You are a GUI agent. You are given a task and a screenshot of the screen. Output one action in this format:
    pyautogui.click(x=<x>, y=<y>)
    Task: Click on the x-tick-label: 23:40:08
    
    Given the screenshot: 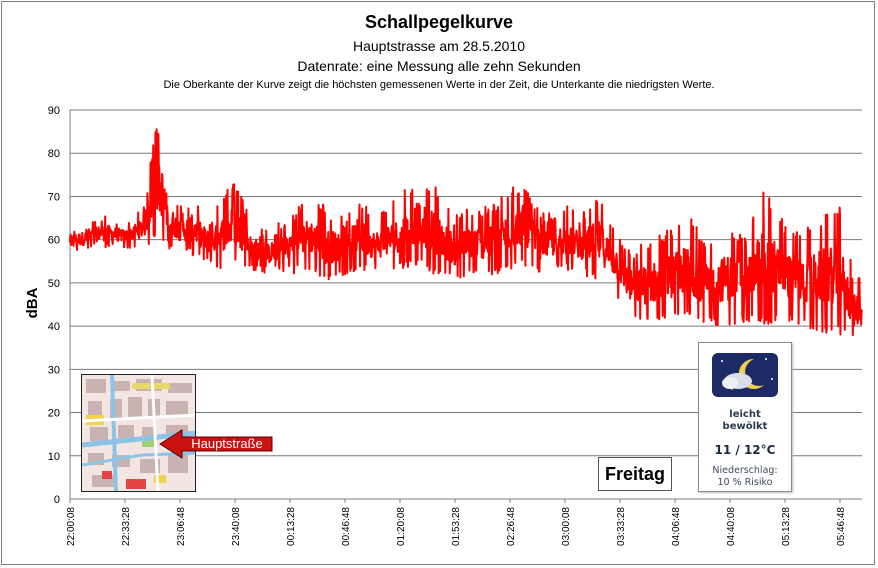 What is the action you would take?
    pyautogui.click(x=236, y=526)
    